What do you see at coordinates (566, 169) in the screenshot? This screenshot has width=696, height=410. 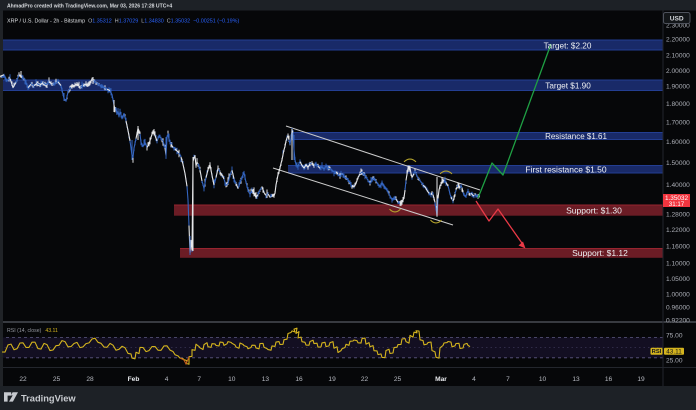 I see `svg-text: First resistance $1.50` at bounding box center [566, 169].